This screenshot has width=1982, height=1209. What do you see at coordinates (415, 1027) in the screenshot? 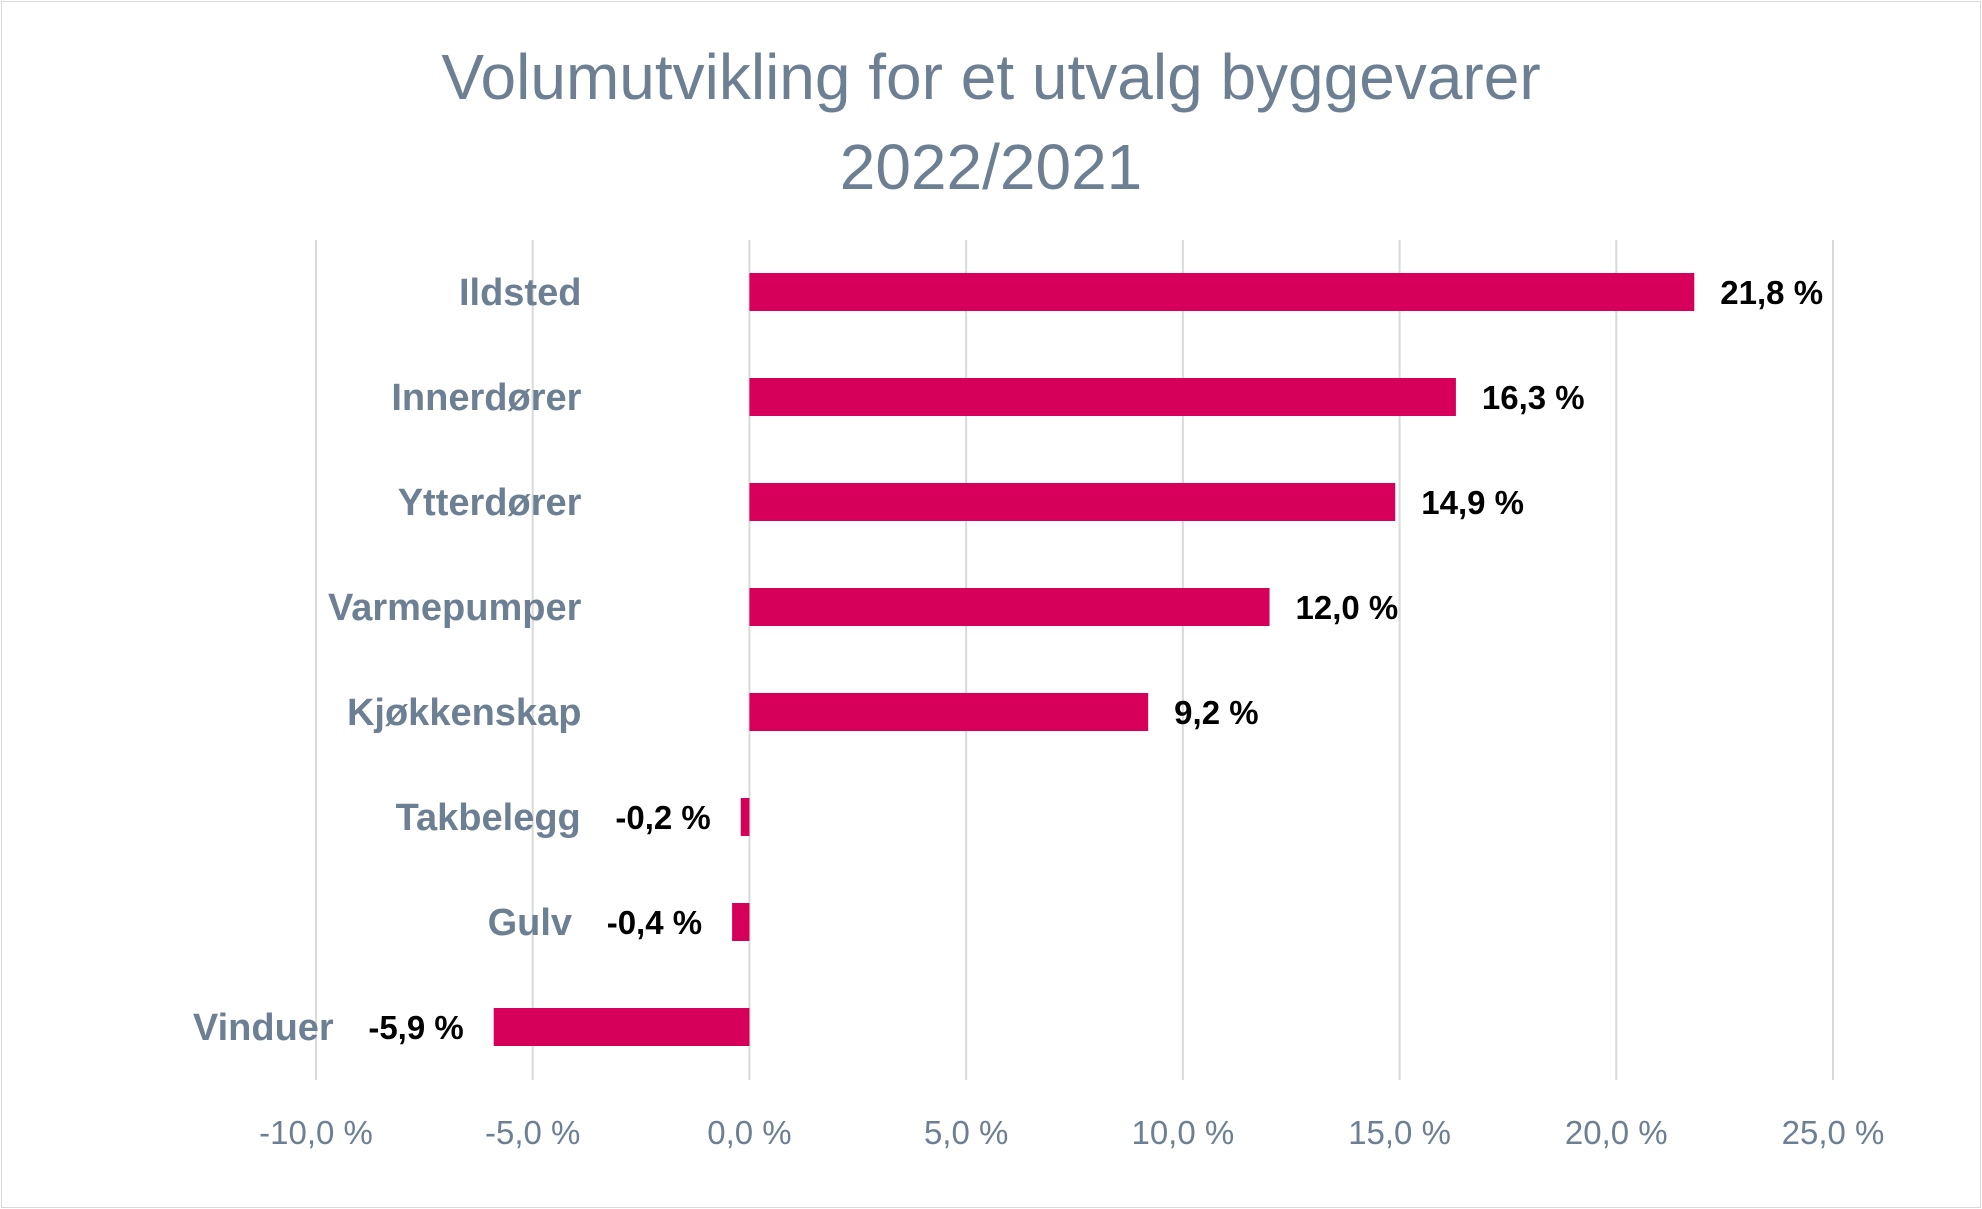
I see `data-label: -5,9 %` at bounding box center [415, 1027].